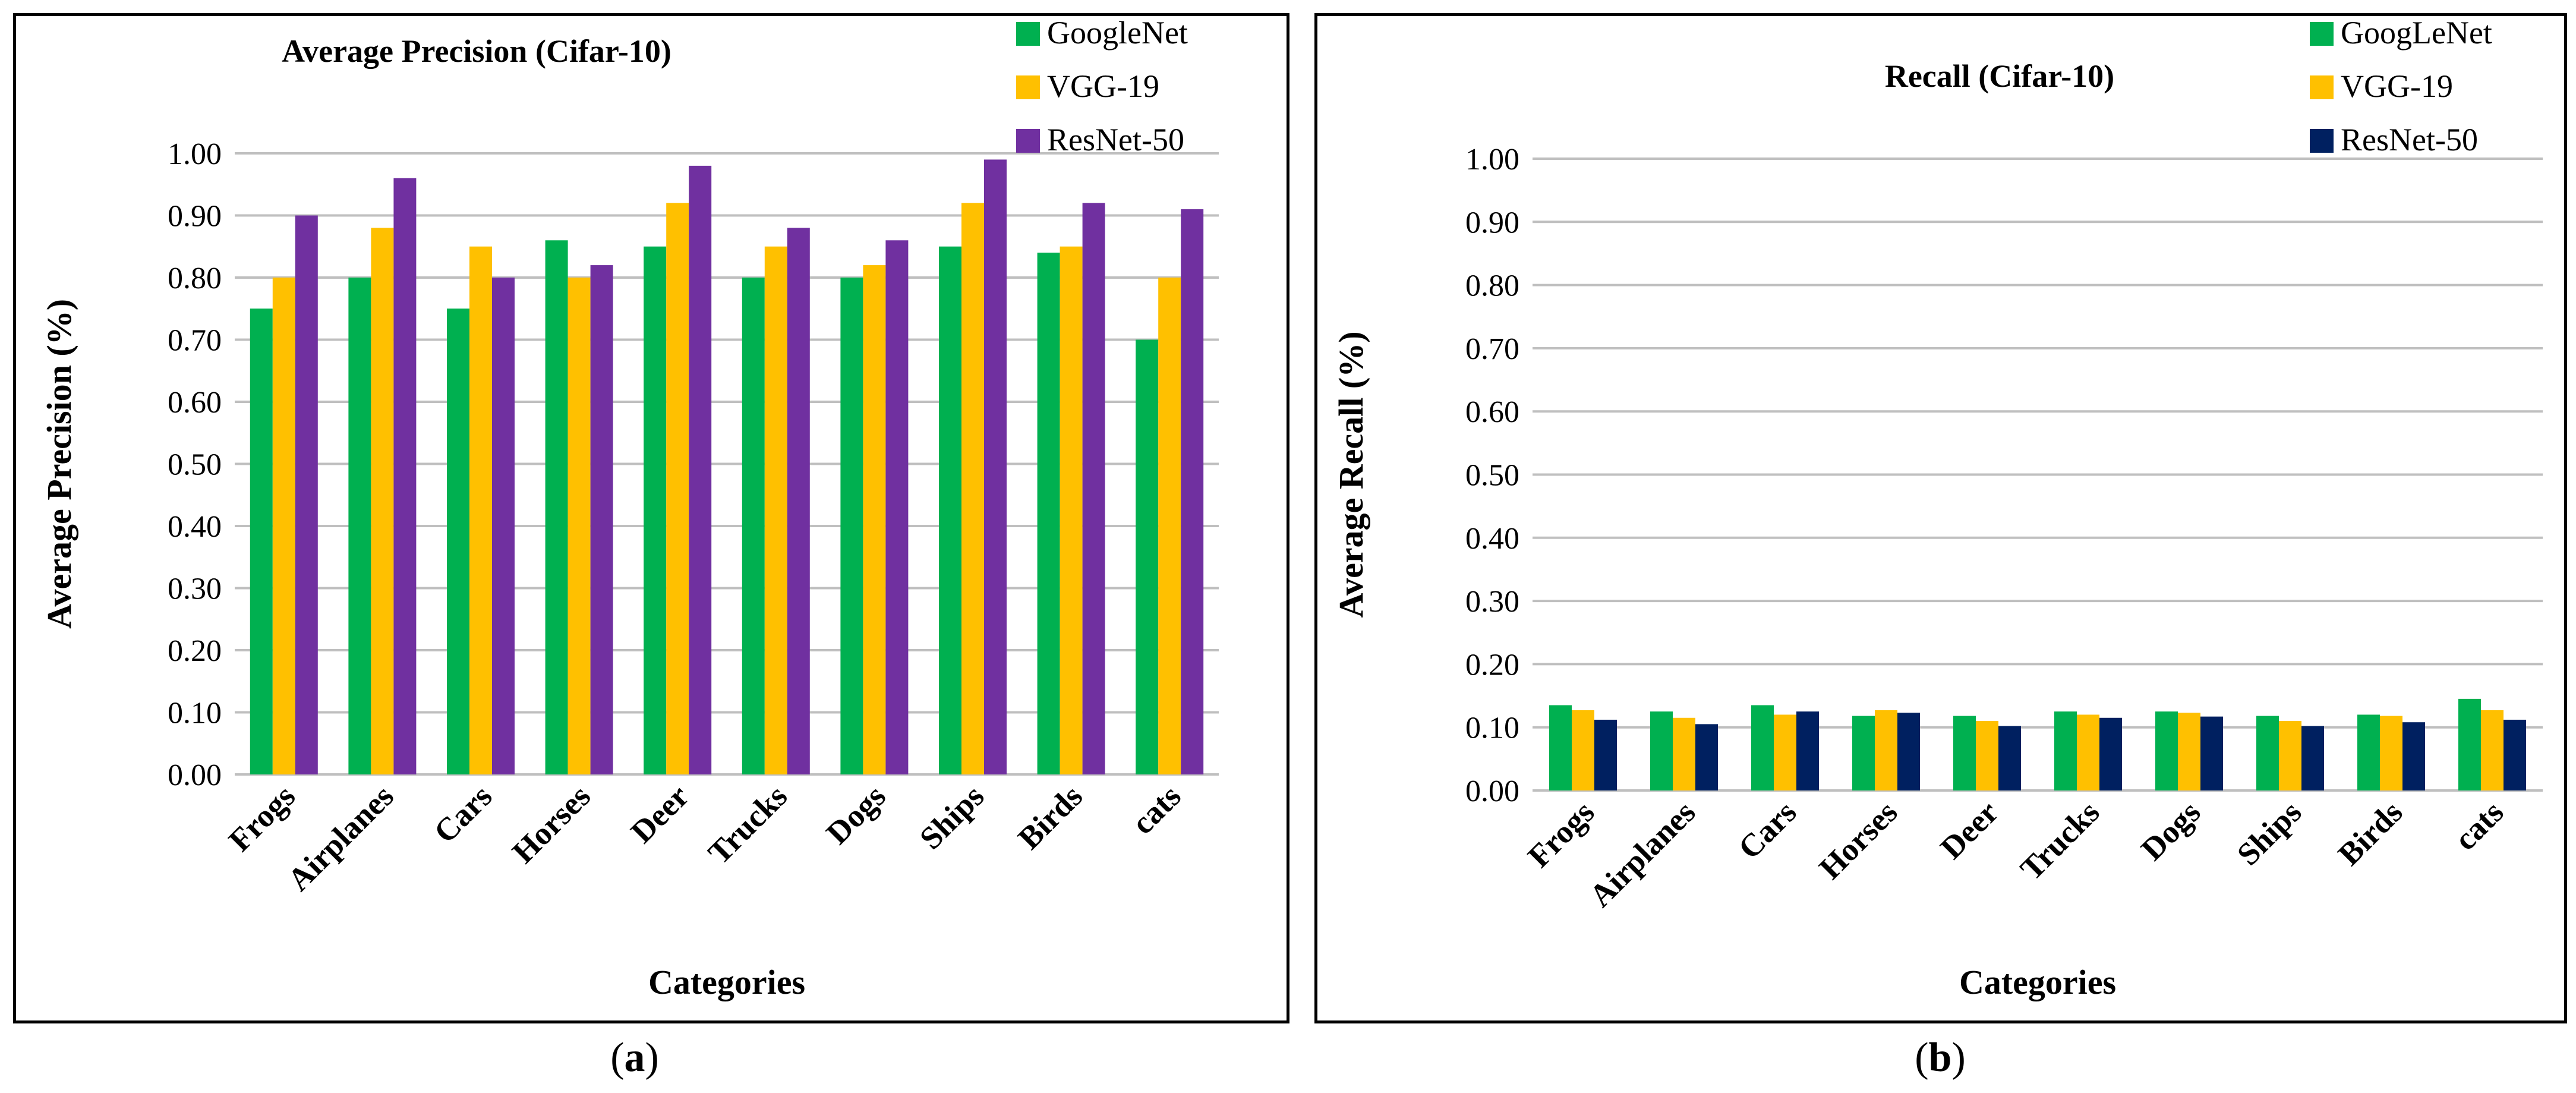 Image resolution: width=2576 pixels, height=1093 pixels. What do you see at coordinates (59, 464) in the screenshot?
I see `y-axis-title: Average Precision (%)` at bounding box center [59, 464].